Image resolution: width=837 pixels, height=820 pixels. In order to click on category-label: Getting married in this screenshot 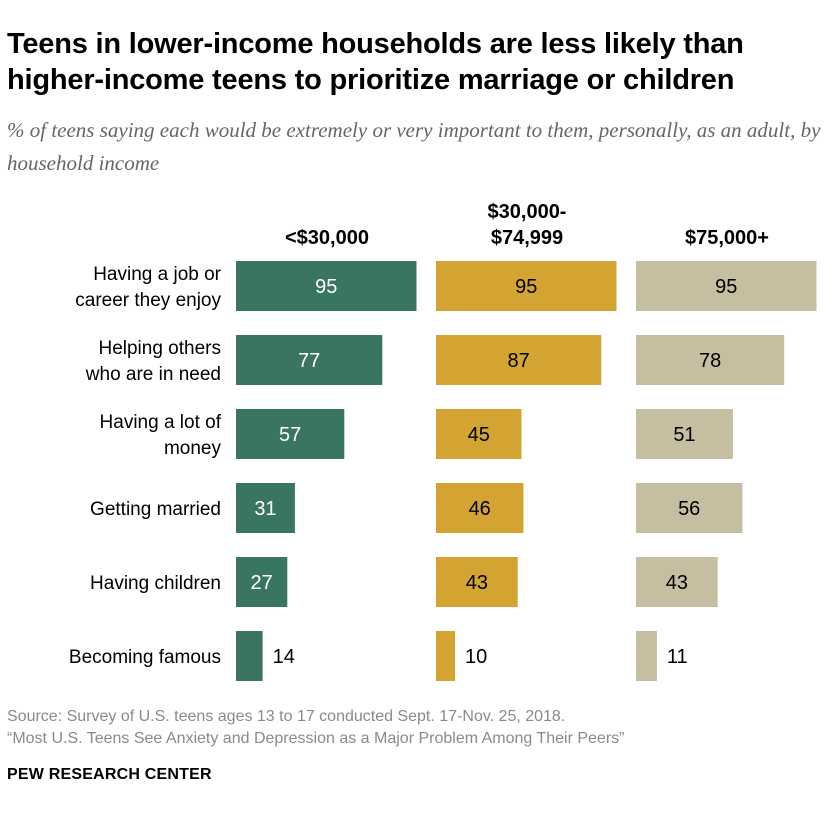, I will do `click(155, 509)`.